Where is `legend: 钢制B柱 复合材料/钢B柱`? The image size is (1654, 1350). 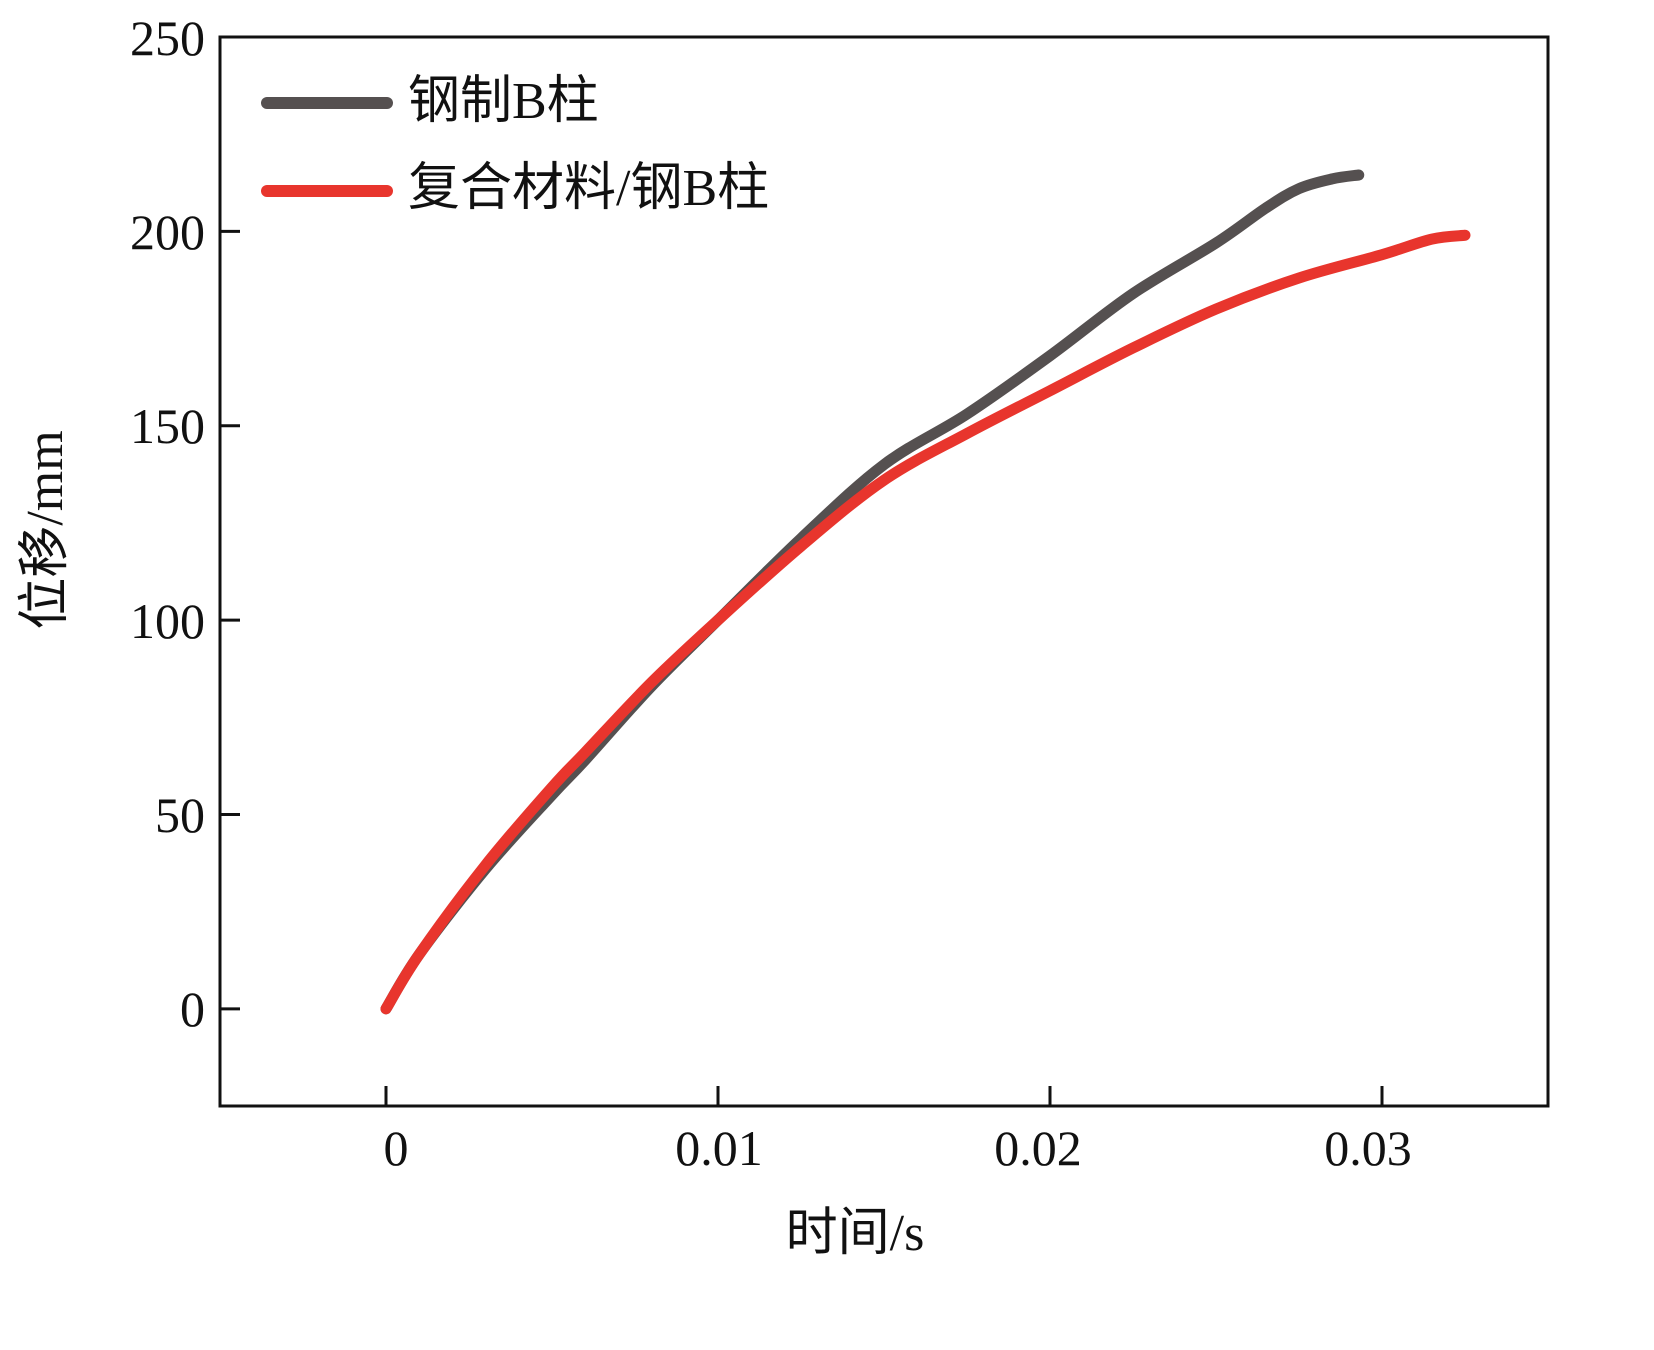
legend: 钢制B柱 复合材料/钢B柱 is located at coordinates (515, 145).